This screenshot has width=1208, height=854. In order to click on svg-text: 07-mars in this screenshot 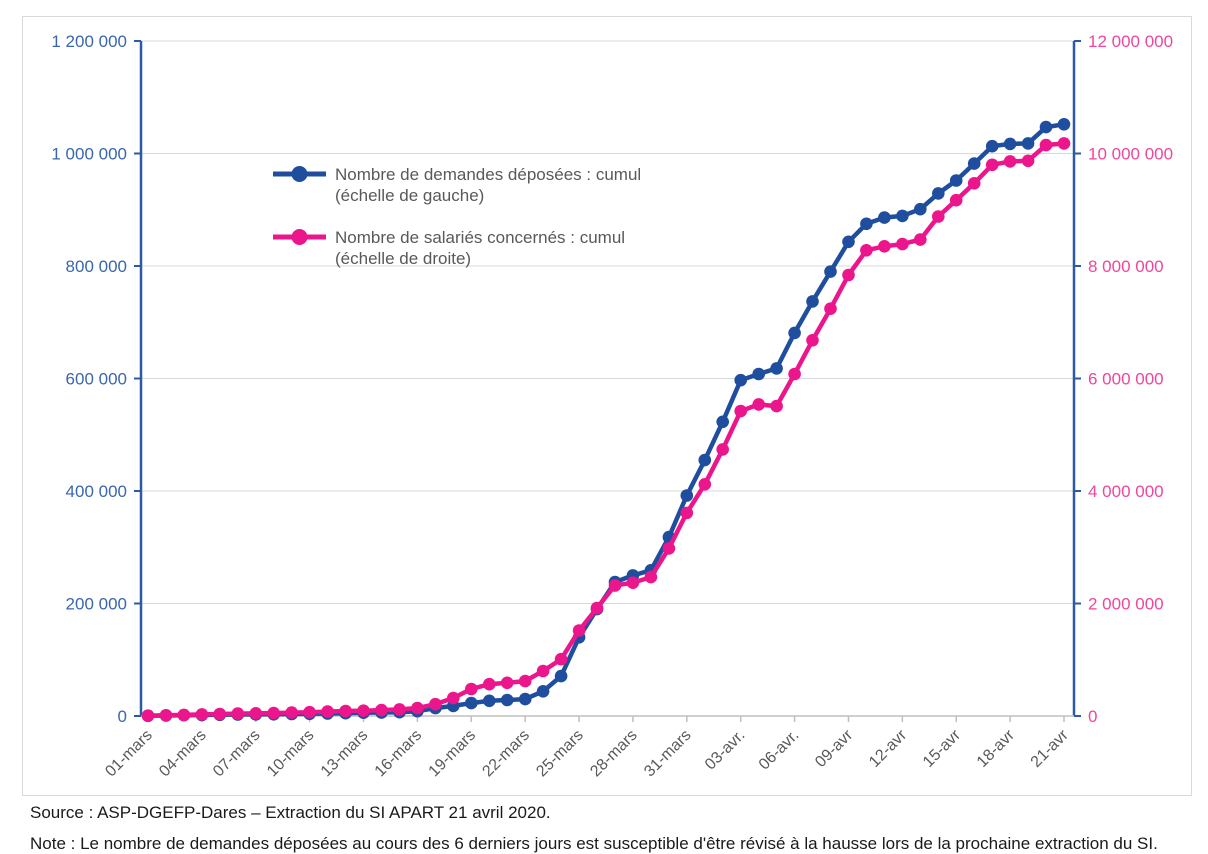, I will do `click(237, 754)`.